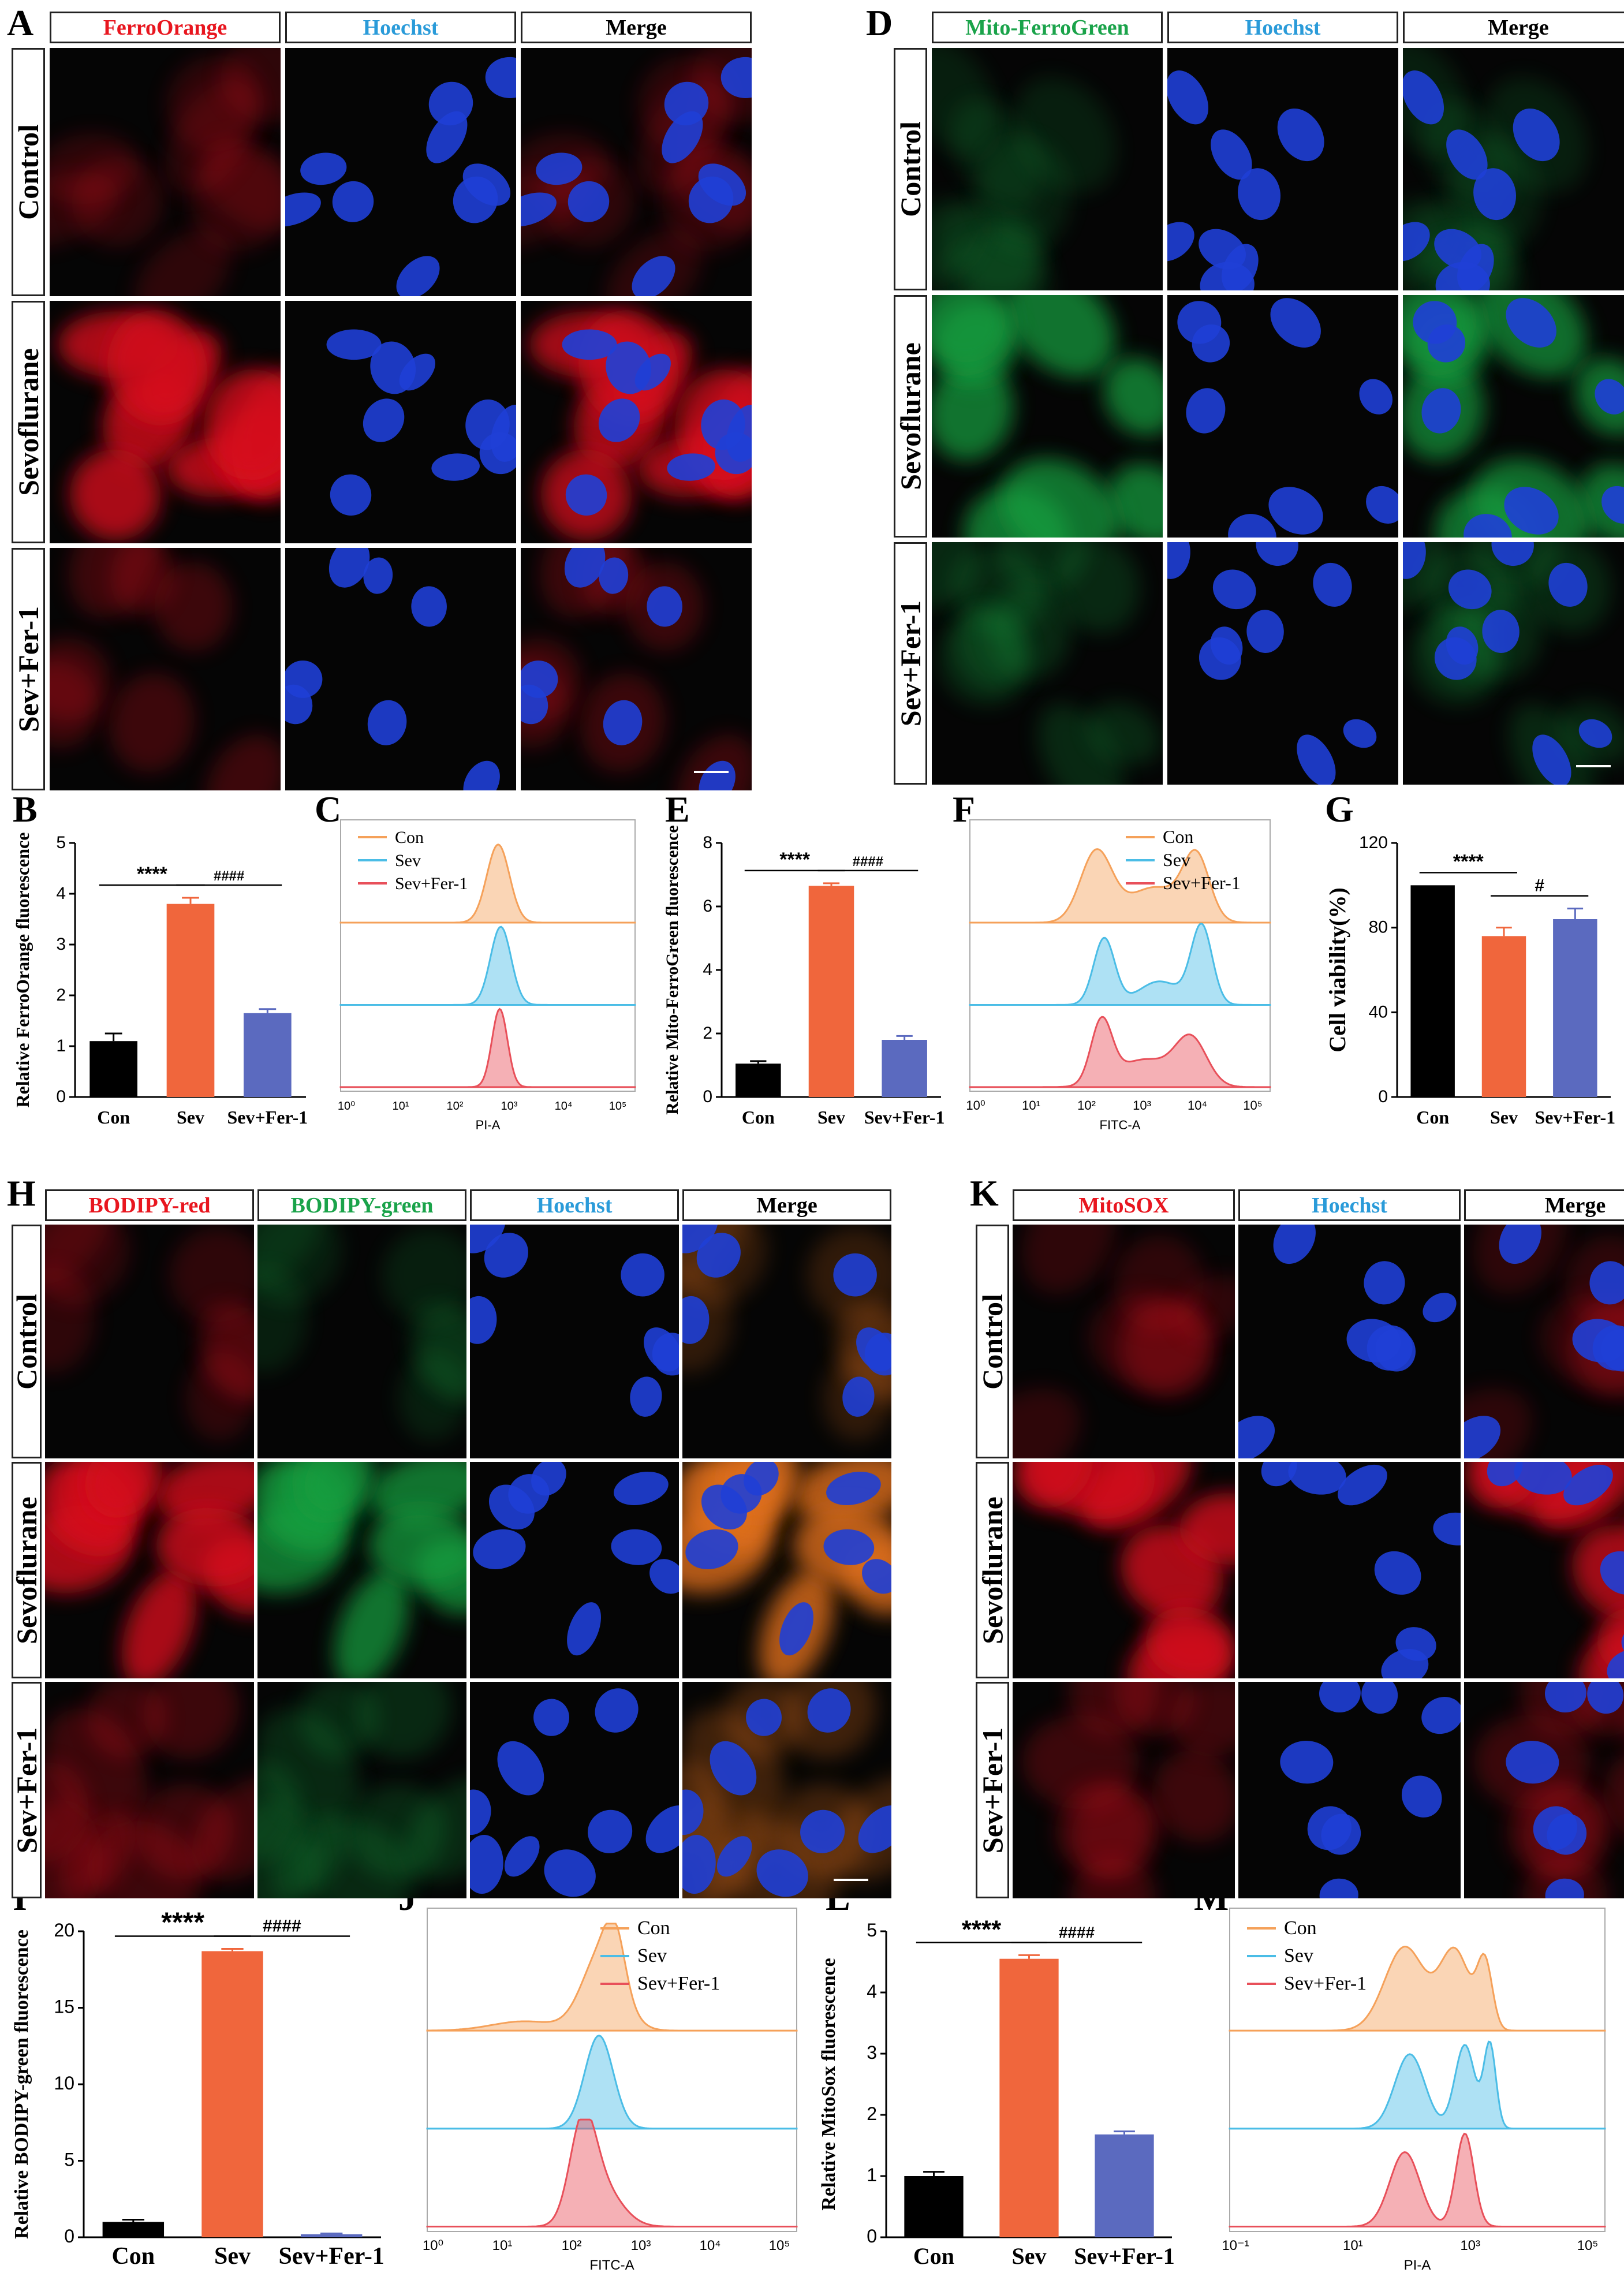  I want to click on header-H-2: Hoechst, so click(574, 1205).